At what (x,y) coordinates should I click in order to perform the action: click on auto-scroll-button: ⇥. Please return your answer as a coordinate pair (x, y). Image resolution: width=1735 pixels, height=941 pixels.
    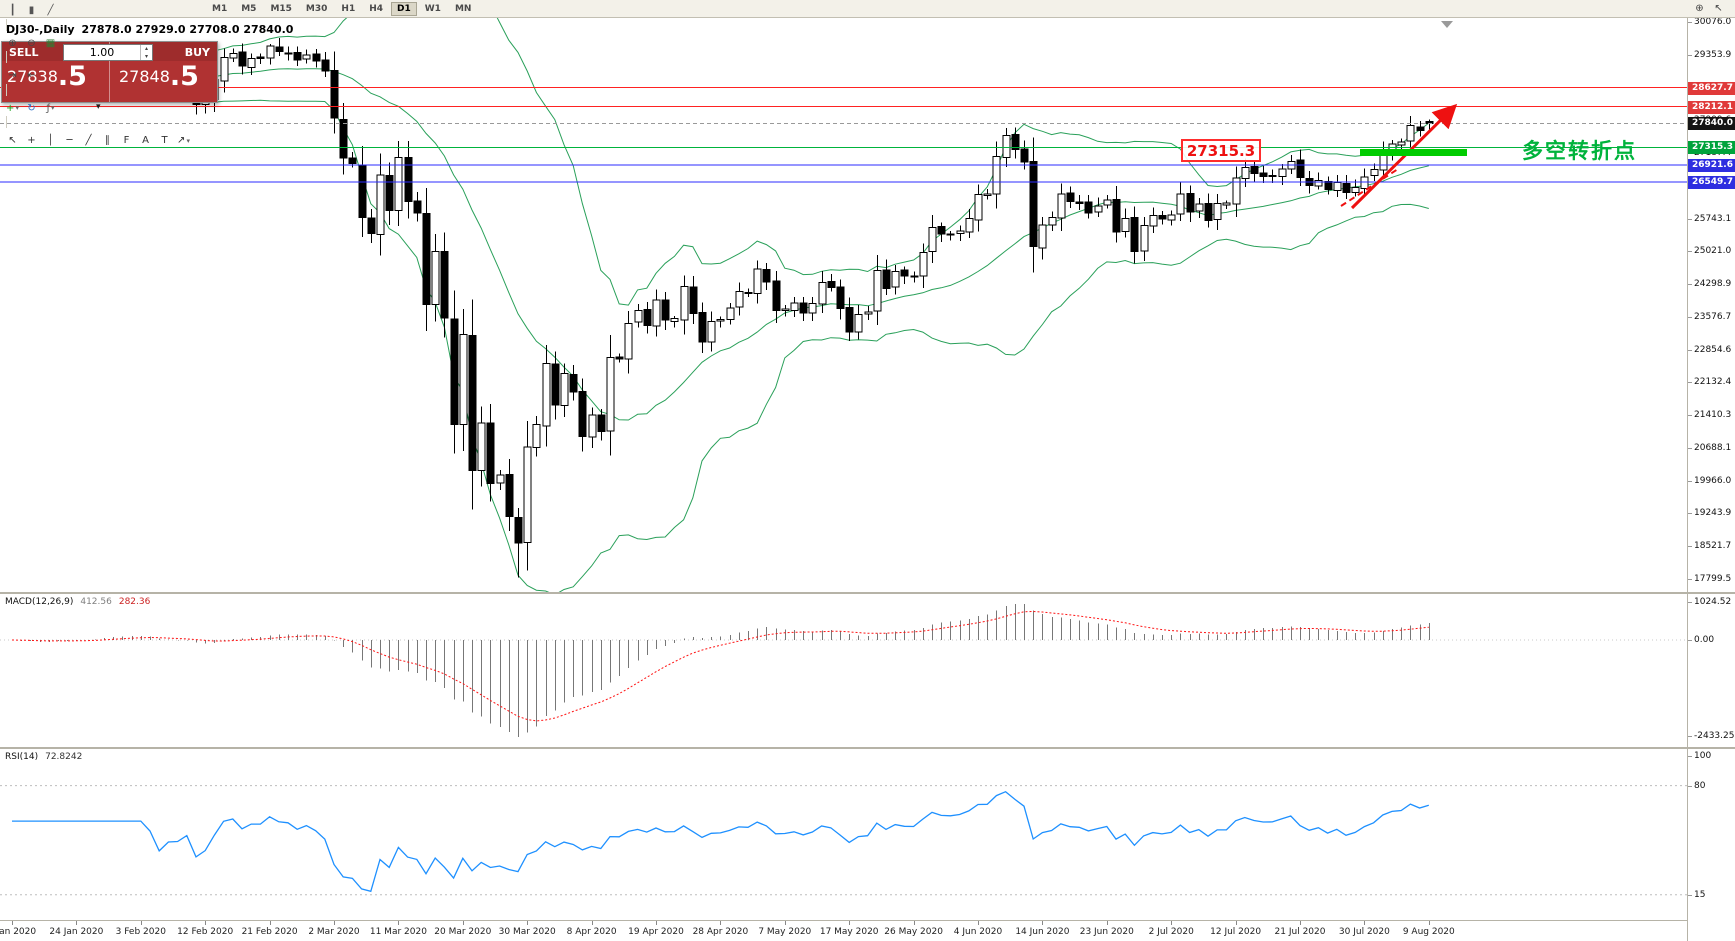
    Looking at the image, I should click on (12, 76).